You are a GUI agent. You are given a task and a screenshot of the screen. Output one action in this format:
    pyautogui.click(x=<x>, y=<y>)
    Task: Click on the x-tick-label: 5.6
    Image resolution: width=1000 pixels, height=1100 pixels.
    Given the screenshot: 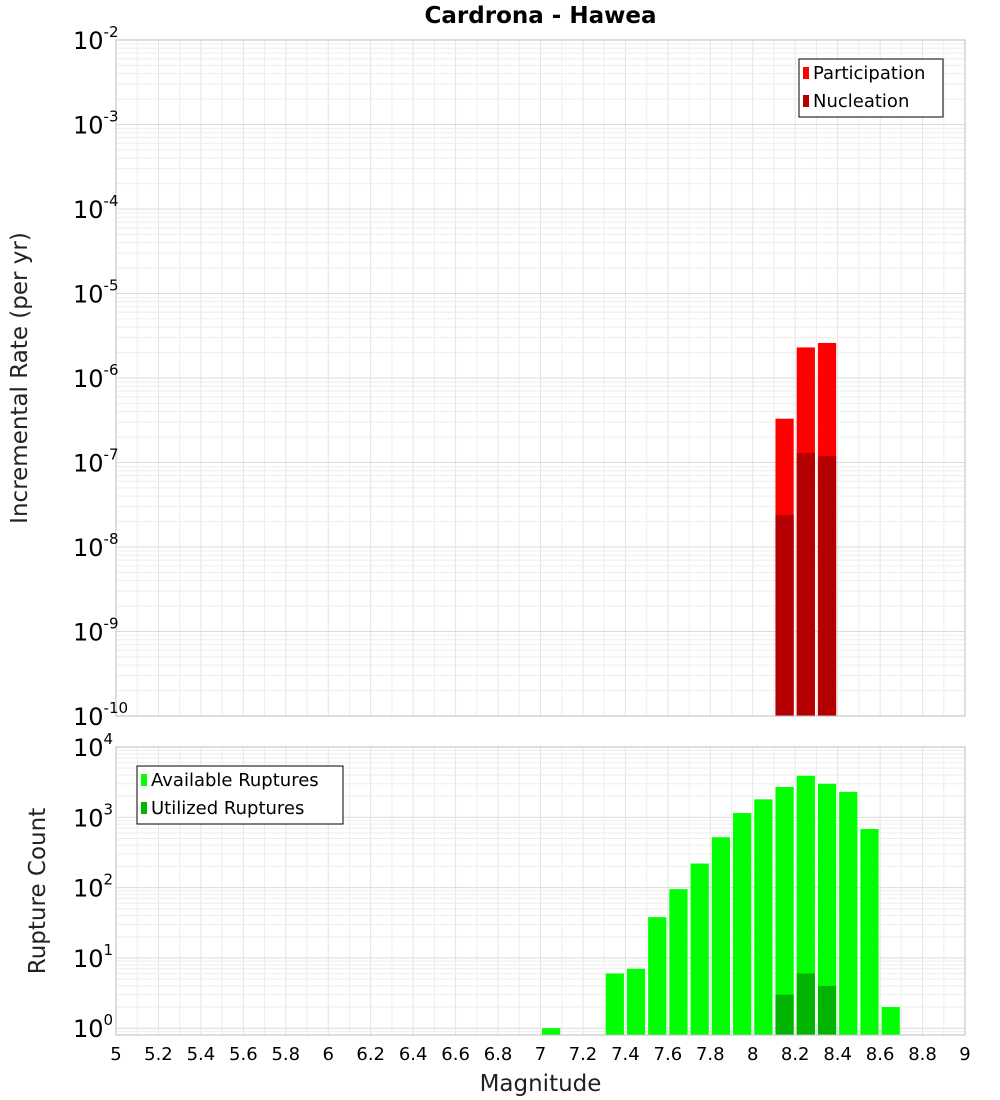 What is the action you would take?
    pyautogui.click(x=243, y=1054)
    